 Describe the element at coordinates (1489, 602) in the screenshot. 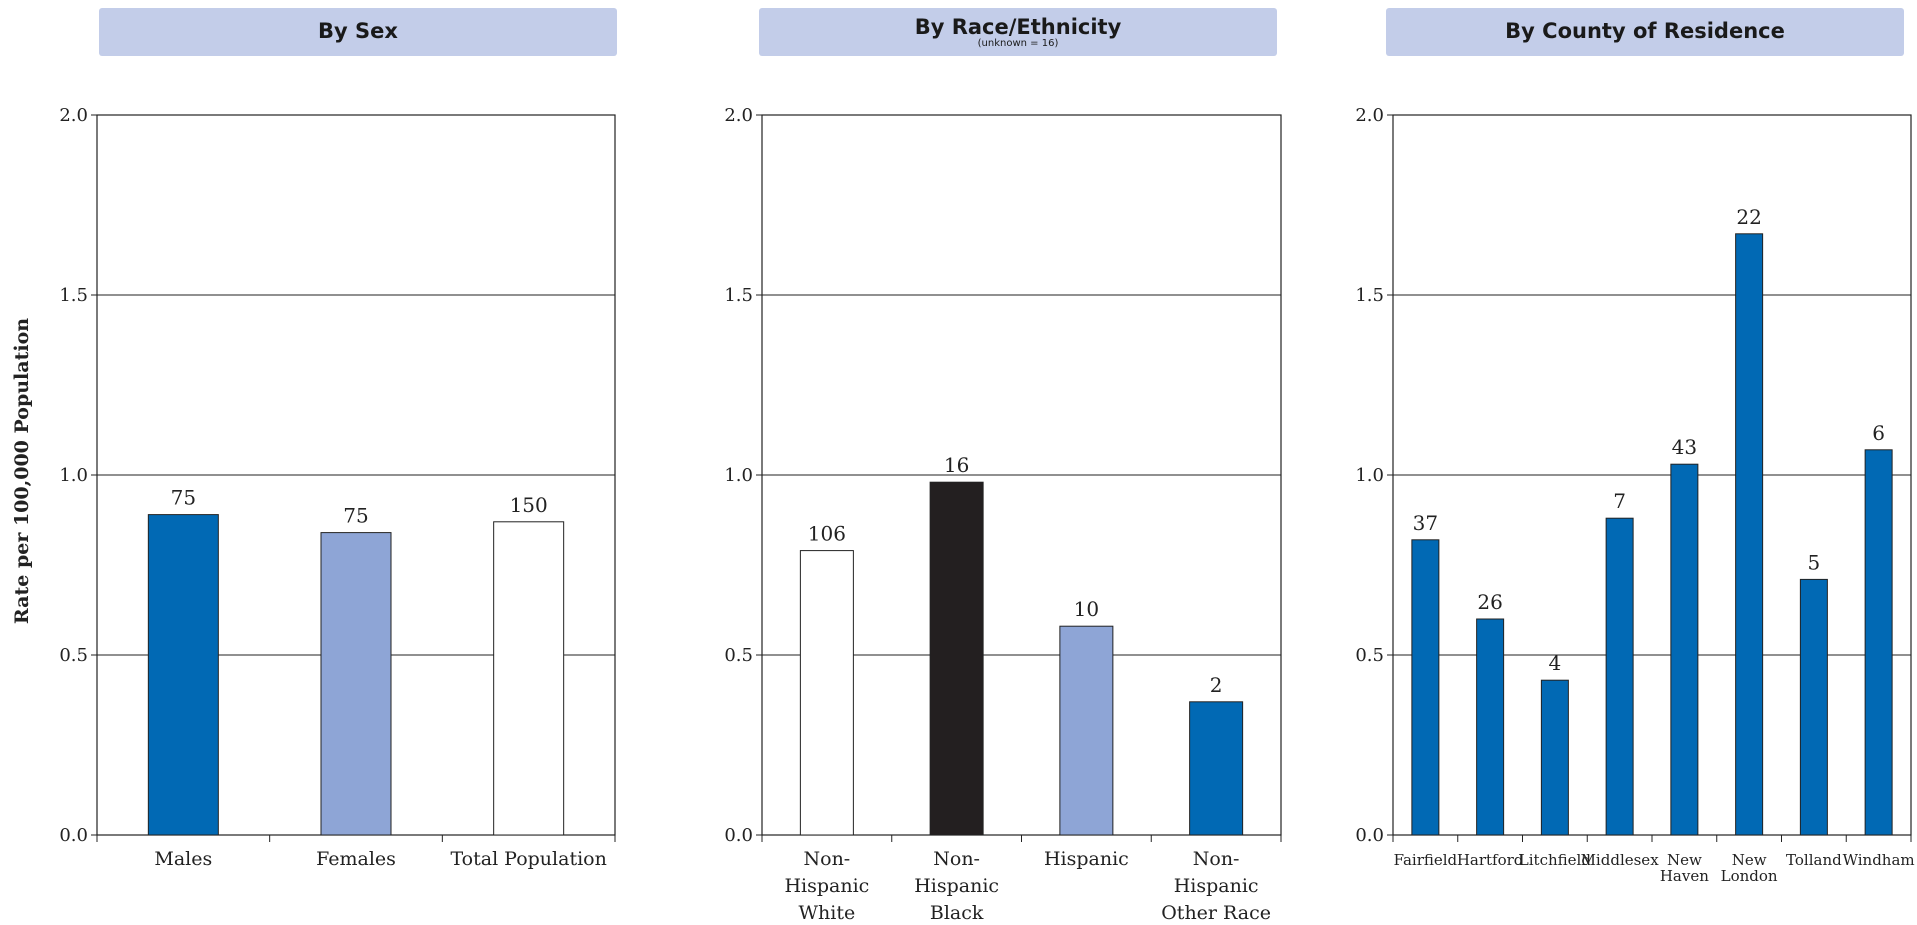

I see `chart3-data-label: 26` at that location.